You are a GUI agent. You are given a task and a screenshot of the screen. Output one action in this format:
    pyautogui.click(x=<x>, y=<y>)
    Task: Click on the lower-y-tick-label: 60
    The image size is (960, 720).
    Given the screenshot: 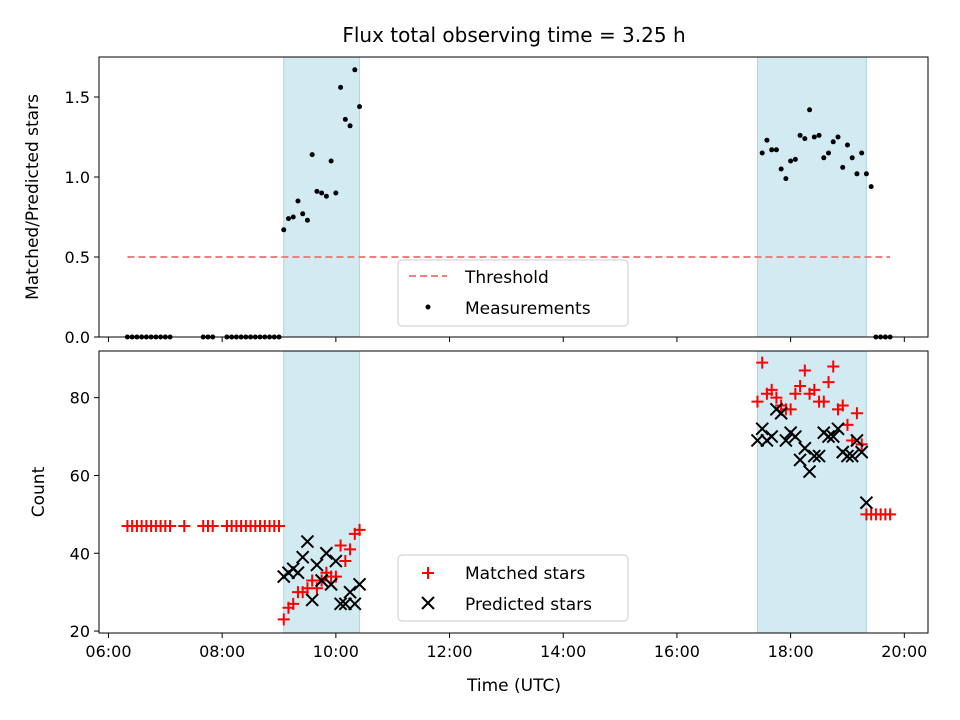 What is the action you would take?
    pyautogui.click(x=80, y=475)
    